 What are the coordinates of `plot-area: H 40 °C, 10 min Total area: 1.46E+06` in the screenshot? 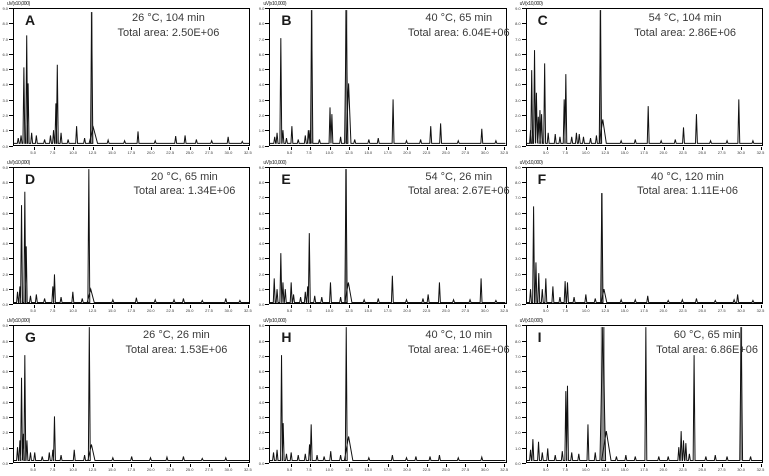 It's located at (389, 394).